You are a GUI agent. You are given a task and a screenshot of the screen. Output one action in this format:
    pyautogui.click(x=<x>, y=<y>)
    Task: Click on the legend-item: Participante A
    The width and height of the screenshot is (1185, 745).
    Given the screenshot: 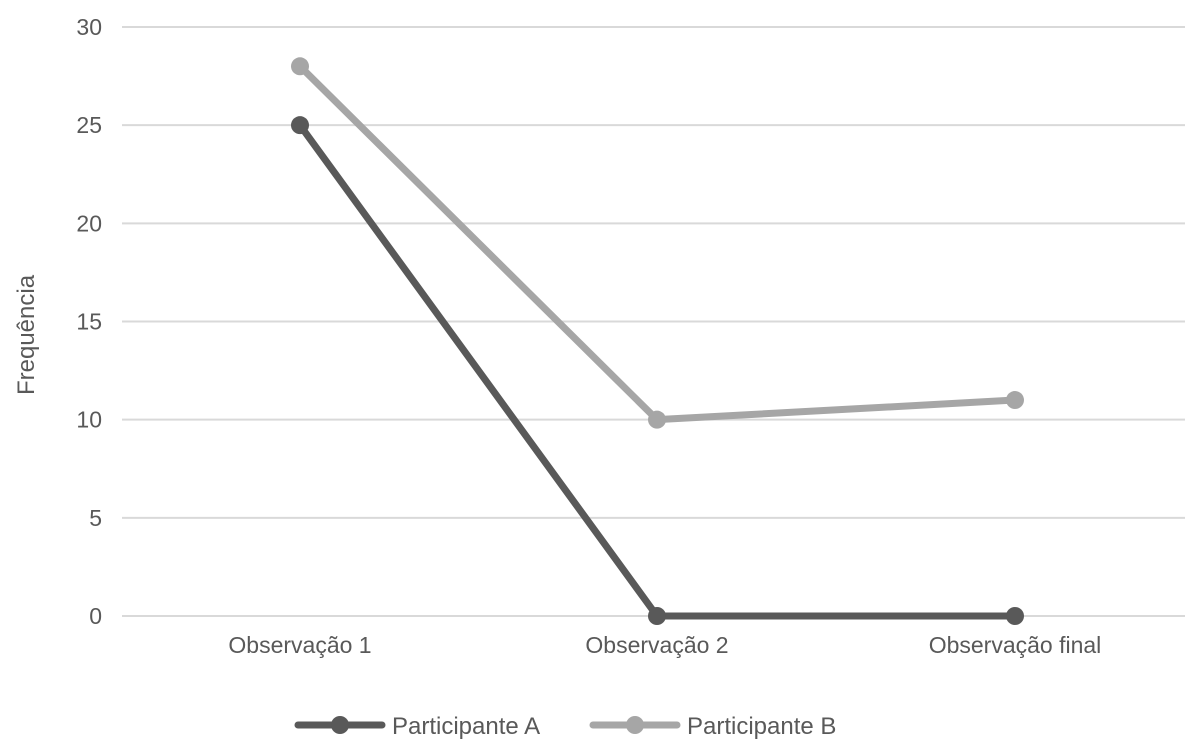 What is the action you would take?
    pyautogui.click(x=417, y=726)
    